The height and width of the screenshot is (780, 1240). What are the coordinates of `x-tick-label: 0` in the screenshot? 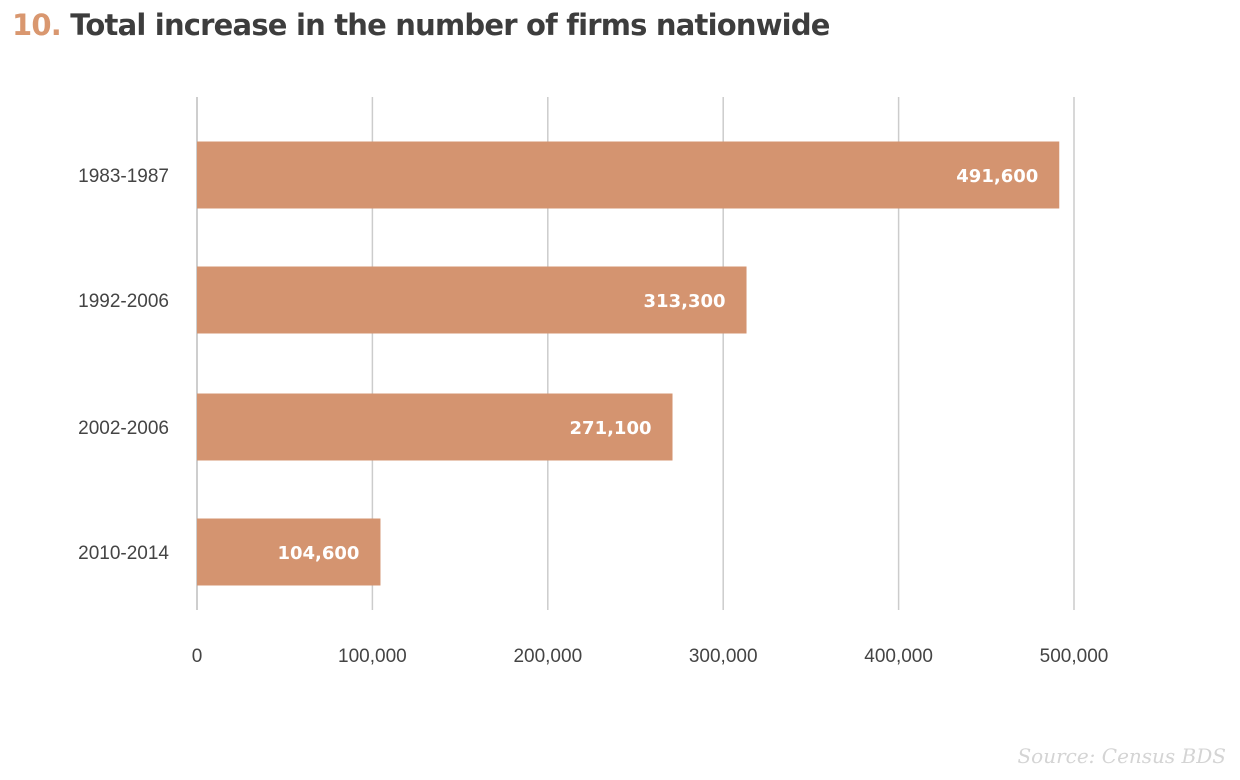 It's located at (197, 656).